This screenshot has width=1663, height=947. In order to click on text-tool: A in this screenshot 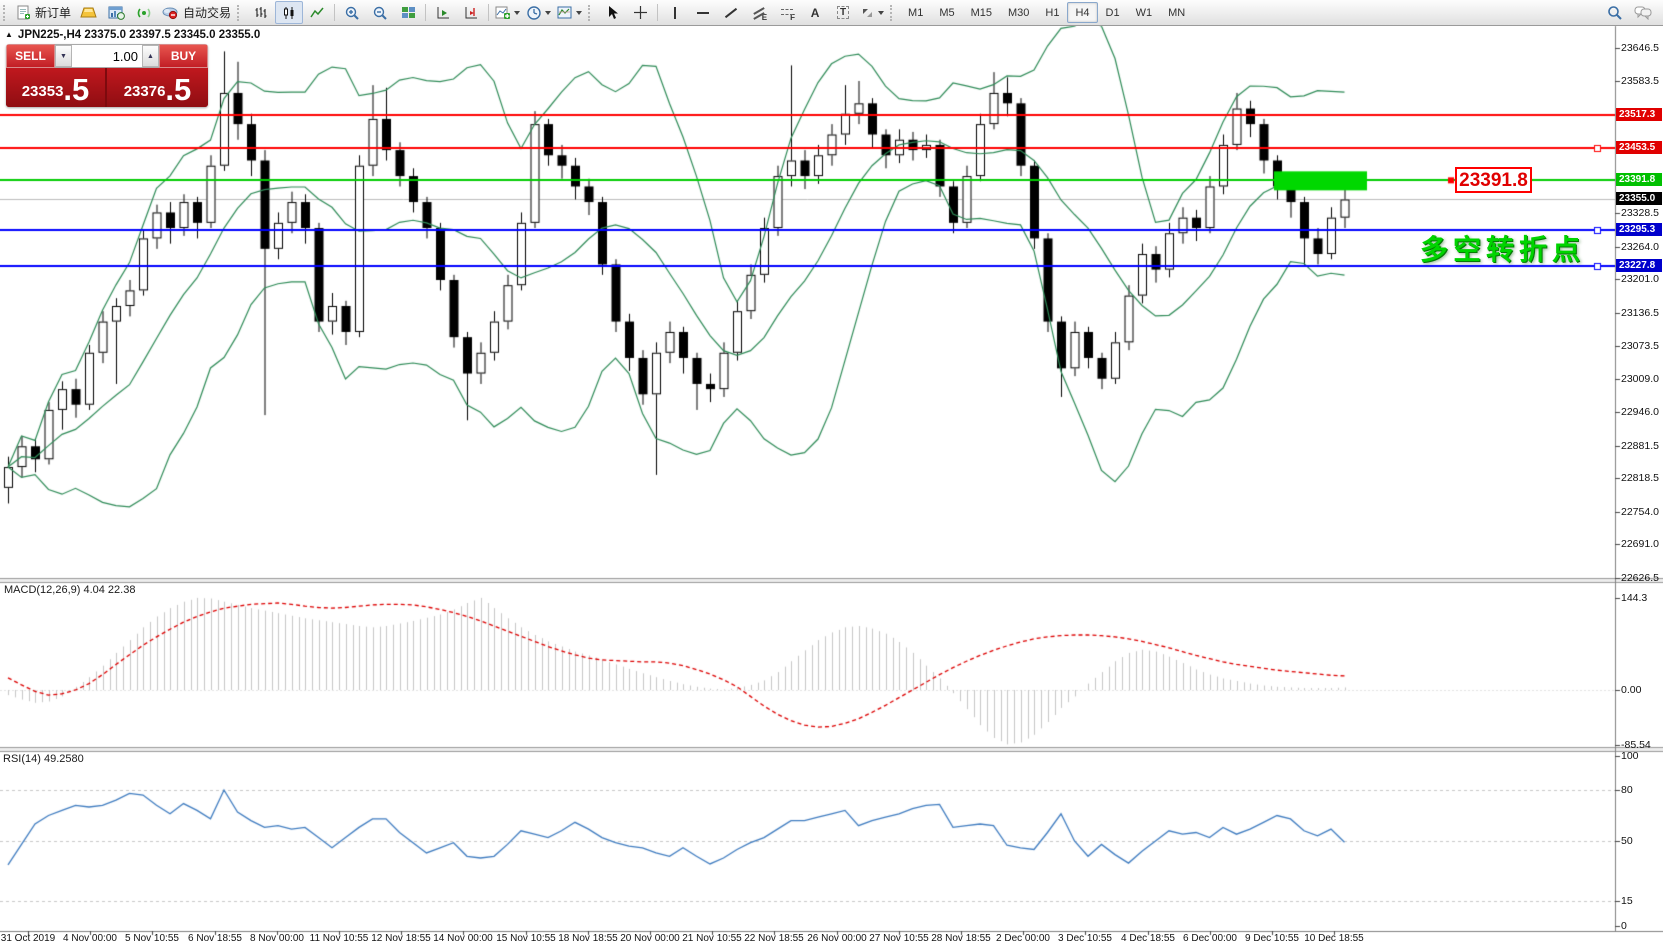, I will do `click(815, 12)`.